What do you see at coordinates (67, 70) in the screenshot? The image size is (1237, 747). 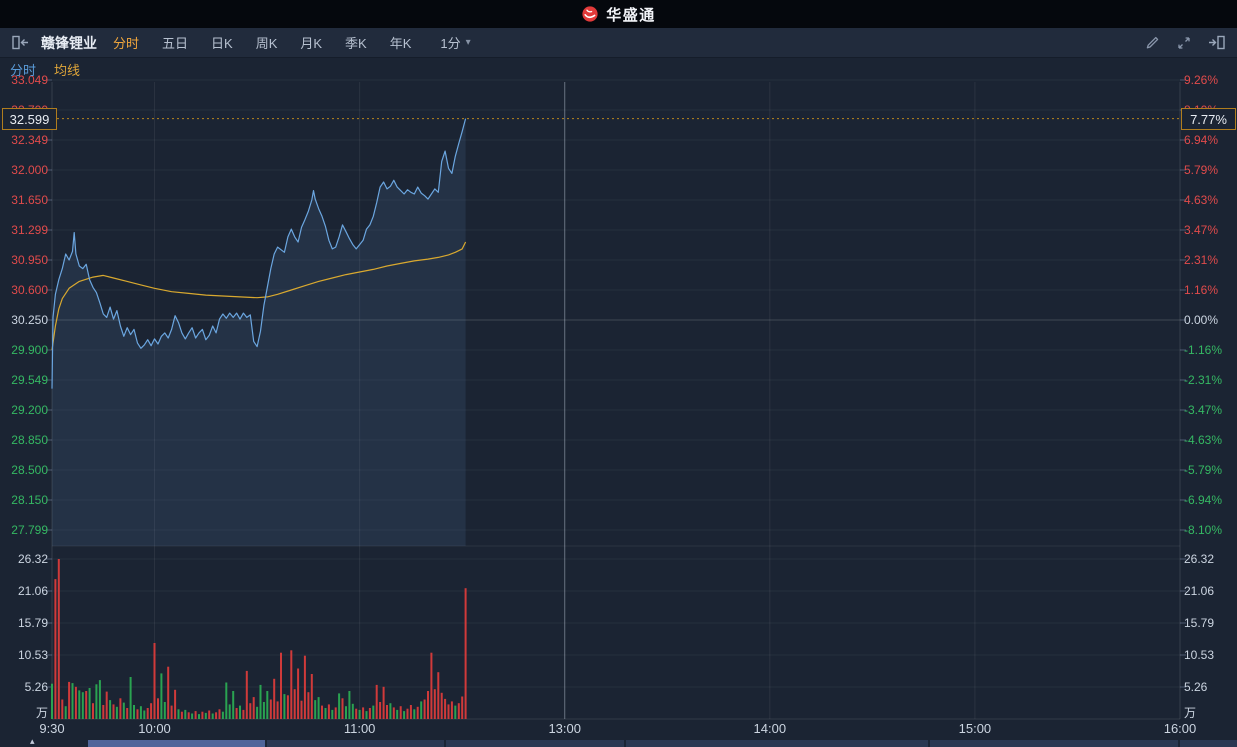 I see `legend-average-line: 均线` at bounding box center [67, 70].